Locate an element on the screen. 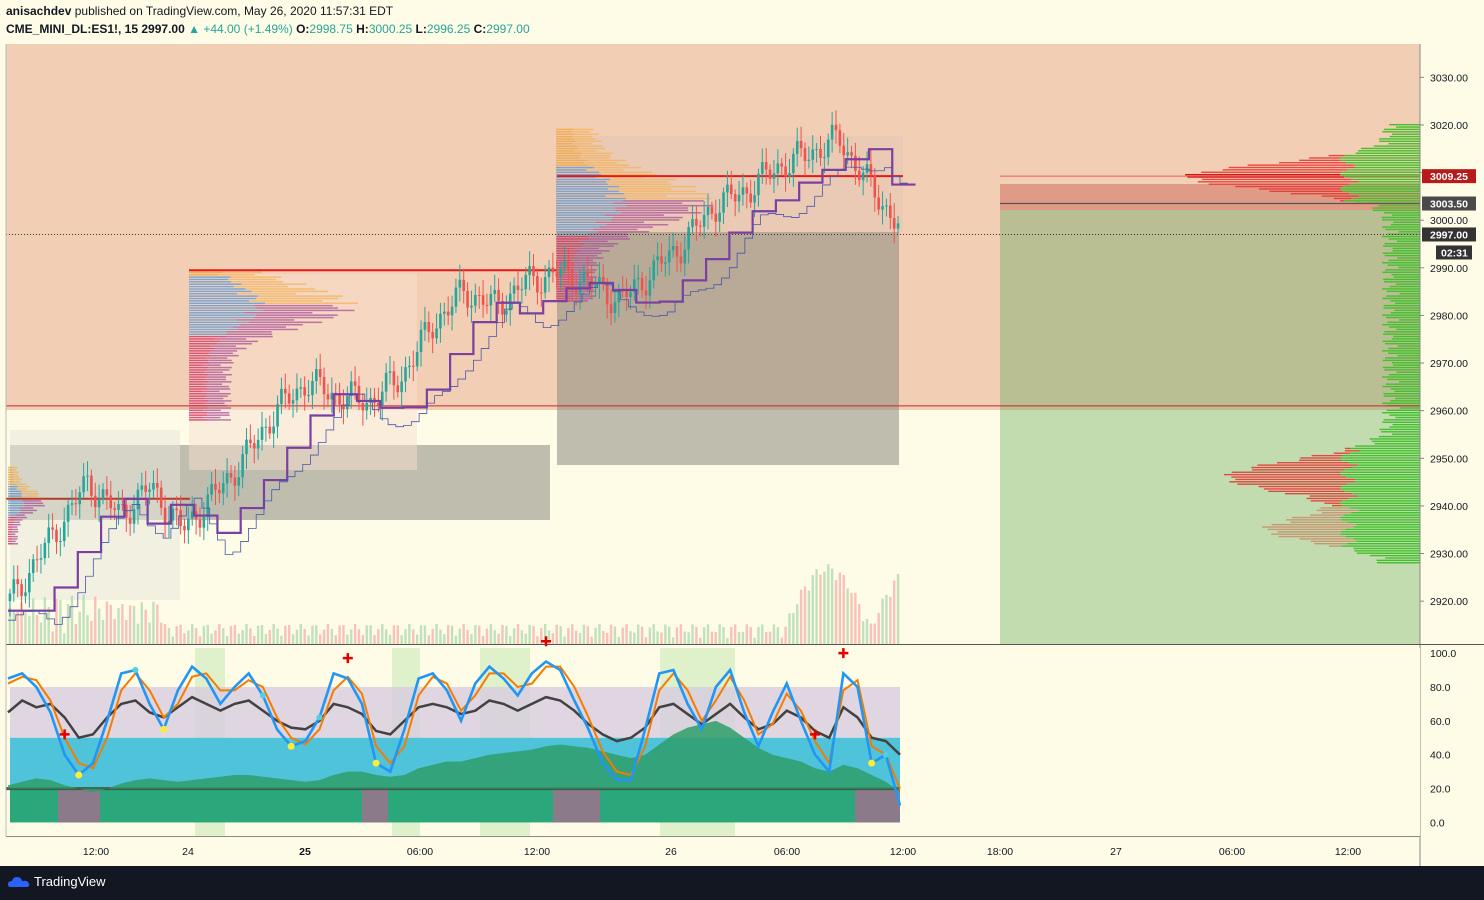 The height and width of the screenshot is (900, 1484). sell-signal-marker is located at coordinates (843, 653).